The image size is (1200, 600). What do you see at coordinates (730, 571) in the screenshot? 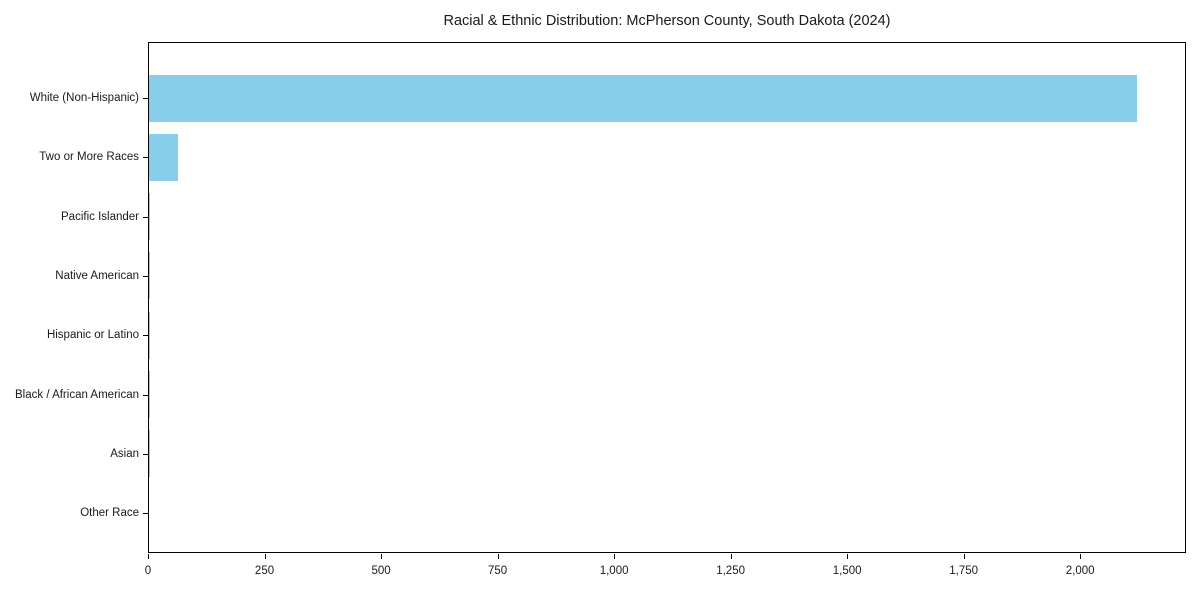
I see `x-tick-label: 1,250` at bounding box center [730, 571].